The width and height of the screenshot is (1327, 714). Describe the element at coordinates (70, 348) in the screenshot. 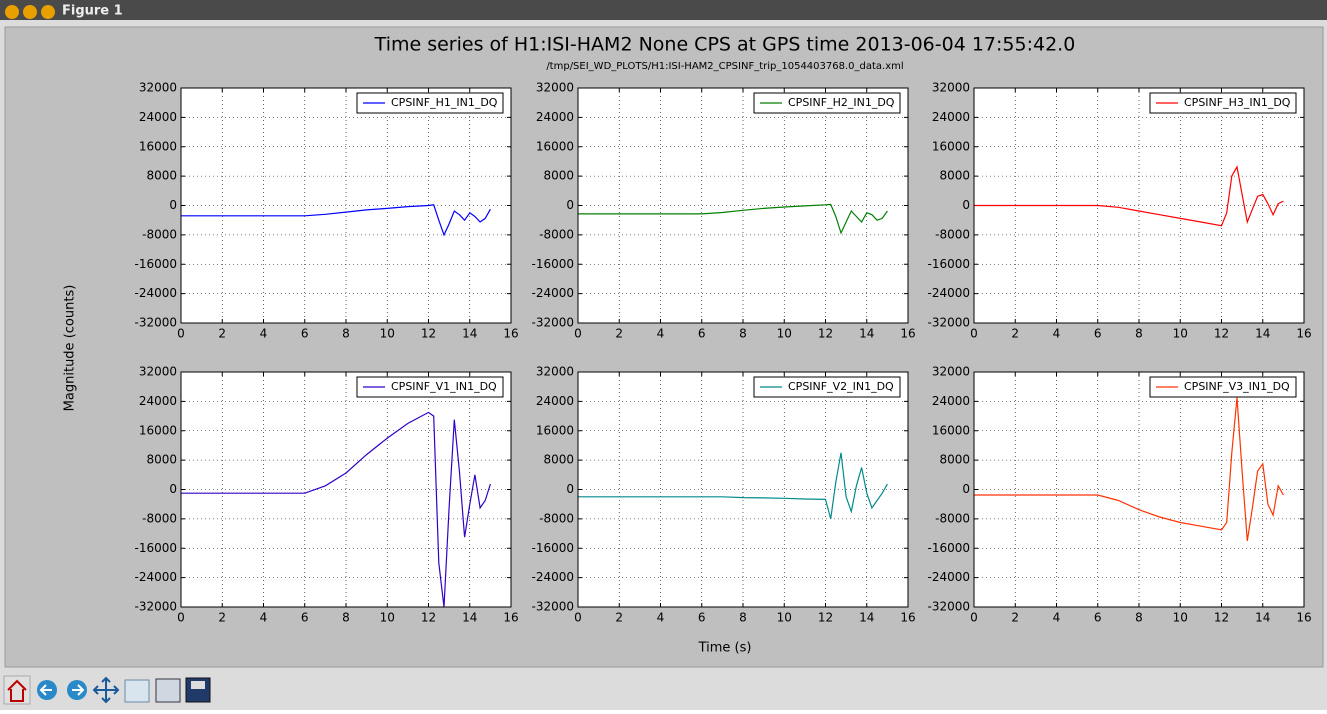

I see `y-axis-label: Magnitude (counts)` at that location.